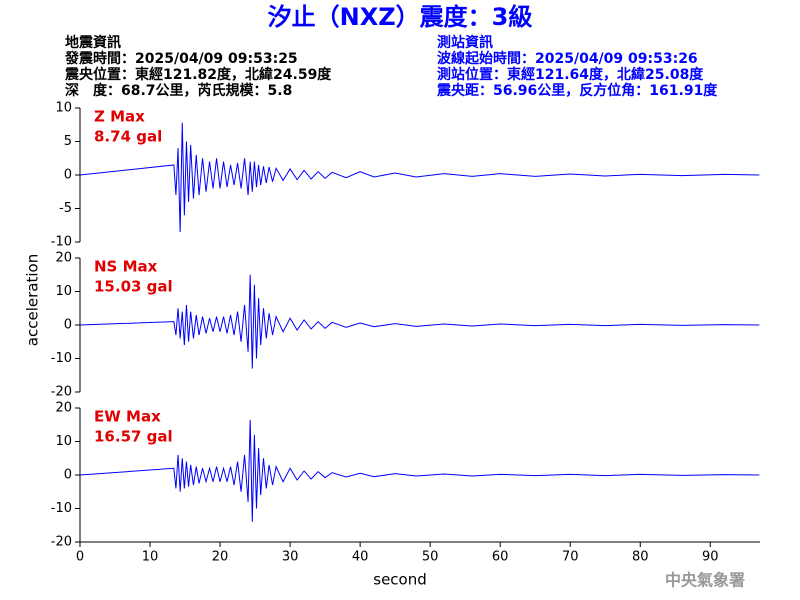 This screenshot has height=600, width=800. Describe the element at coordinates (133, 437) in the screenshot. I see `annotation: 16.57 gal` at that location.